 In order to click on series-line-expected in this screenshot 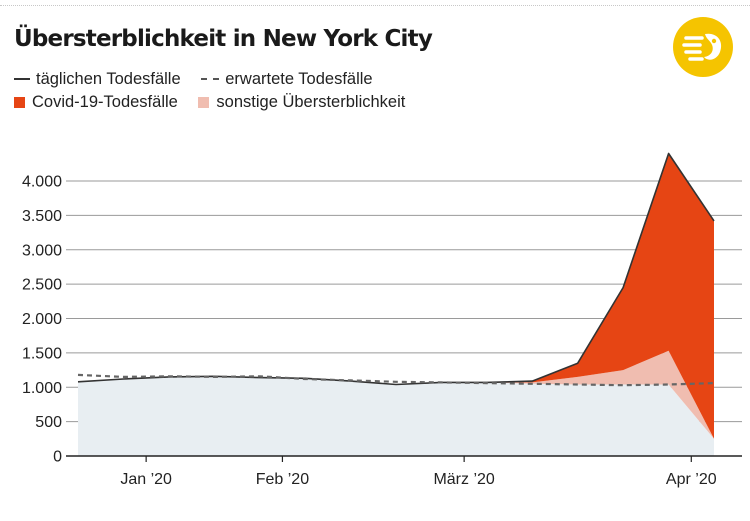, I will do `click(396, 380)`.